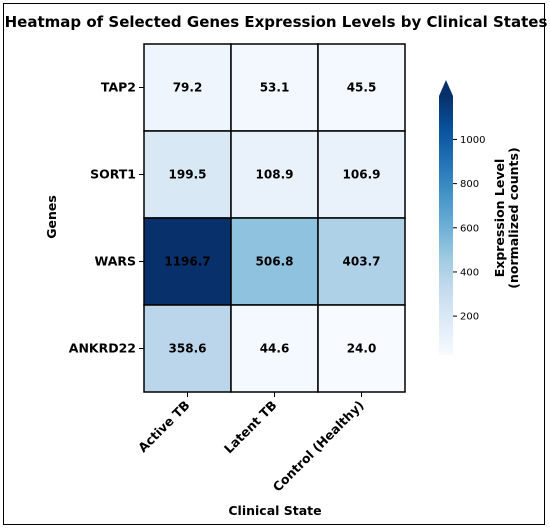  What do you see at coordinates (446, 88) in the screenshot?
I see `colorbar-extend-arrow` at bounding box center [446, 88].